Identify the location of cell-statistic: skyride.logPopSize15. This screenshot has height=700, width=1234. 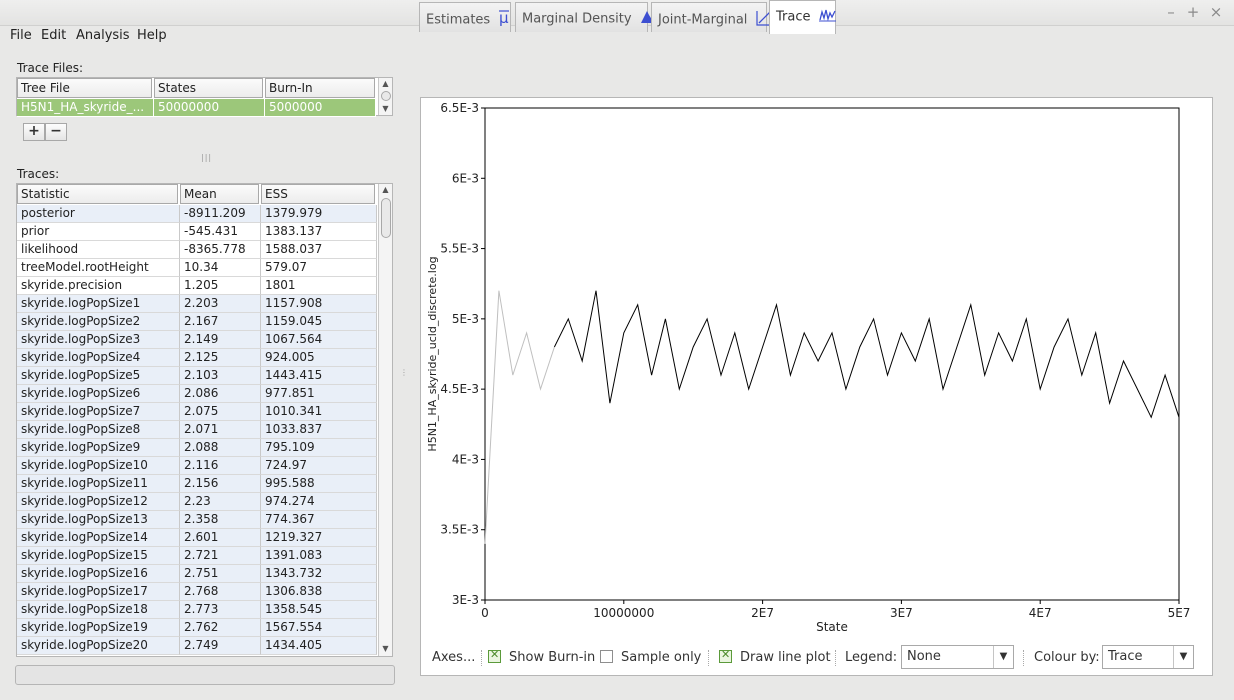
(98, 556).